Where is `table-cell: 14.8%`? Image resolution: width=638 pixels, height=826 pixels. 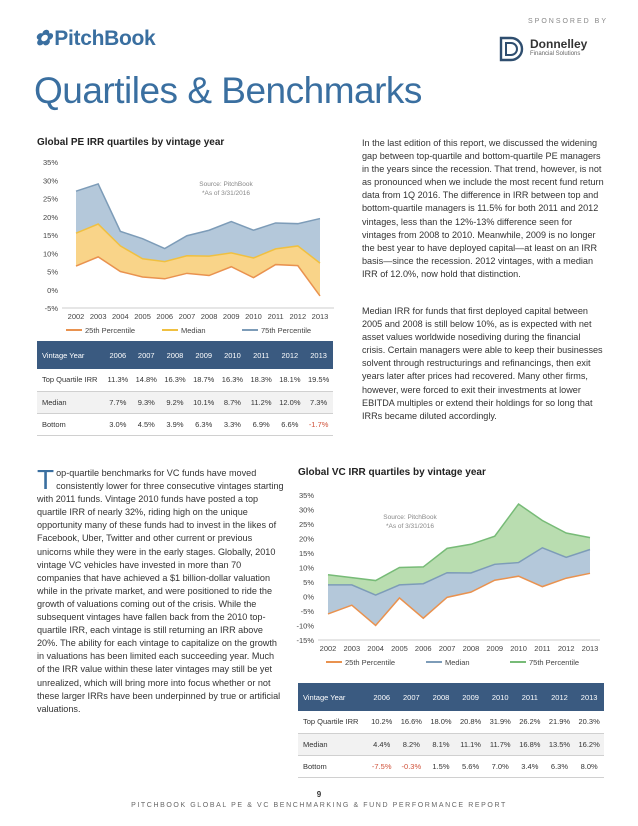
table-cell: 14.8% is located at coordinates (146, 380).